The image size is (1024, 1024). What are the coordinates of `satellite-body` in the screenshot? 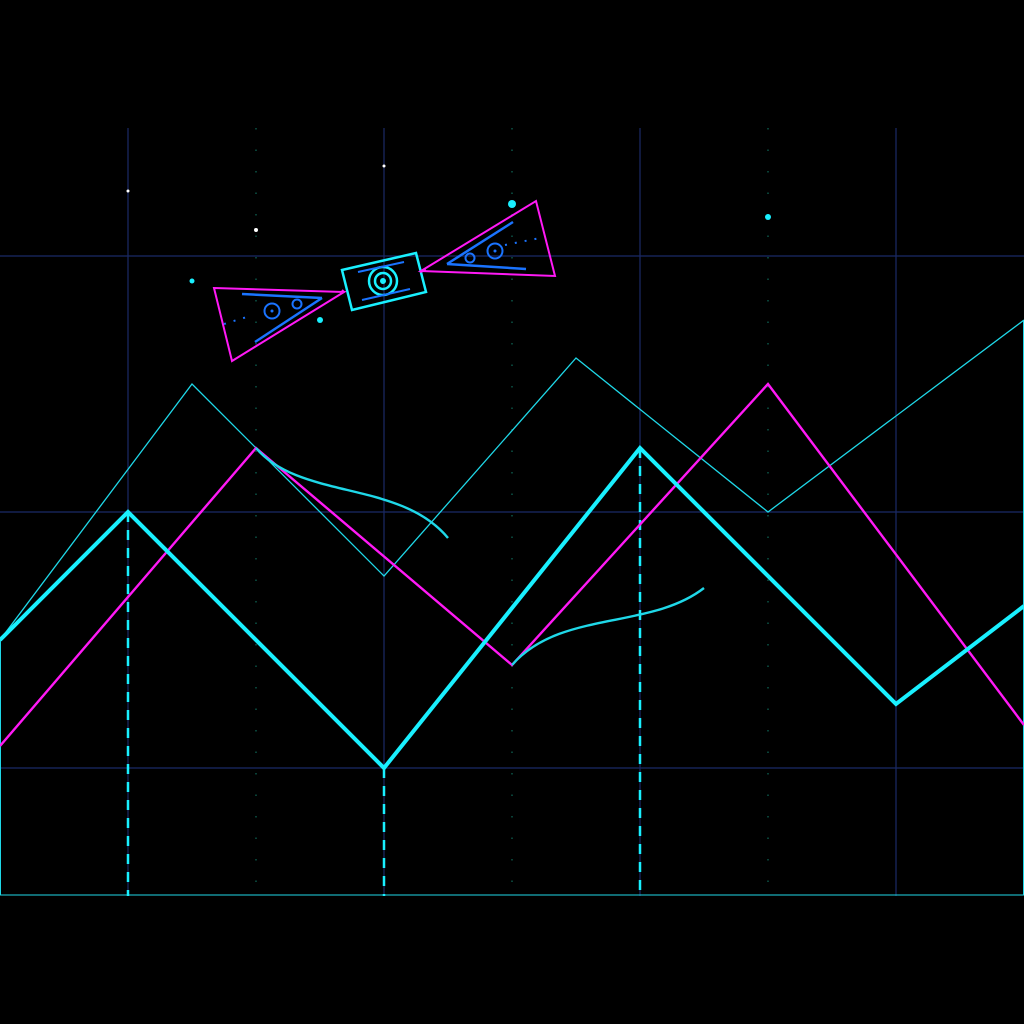 It's located at (384, 281).